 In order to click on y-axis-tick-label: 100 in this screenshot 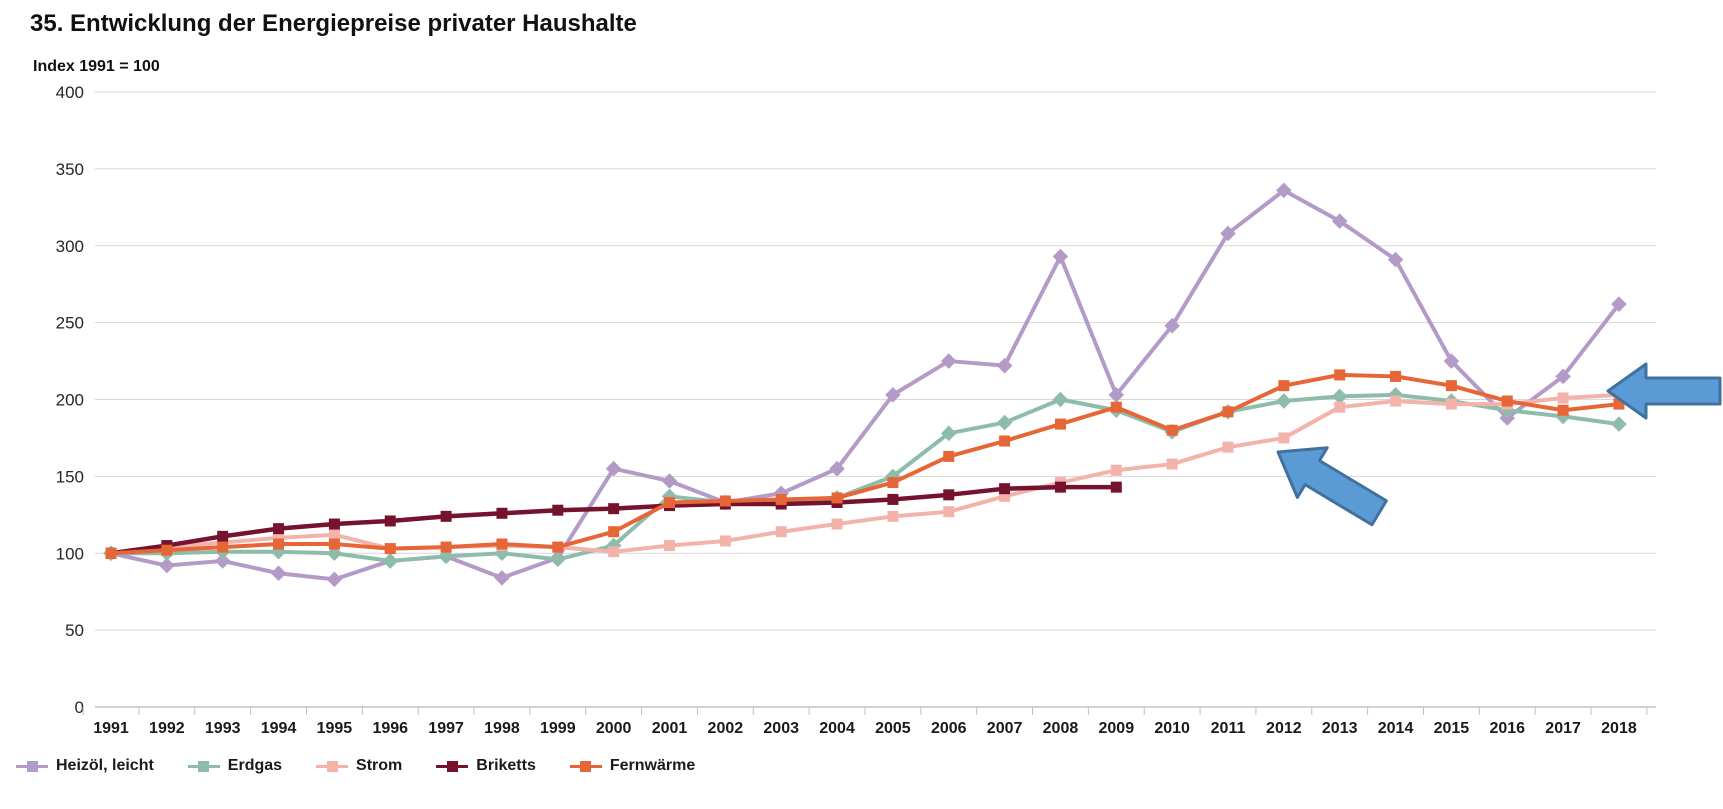, I will do `click(70, 553)`.